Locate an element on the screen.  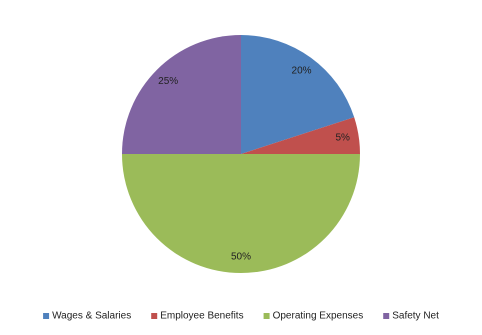
data-label: 50% is located at coordinates (241, 257).